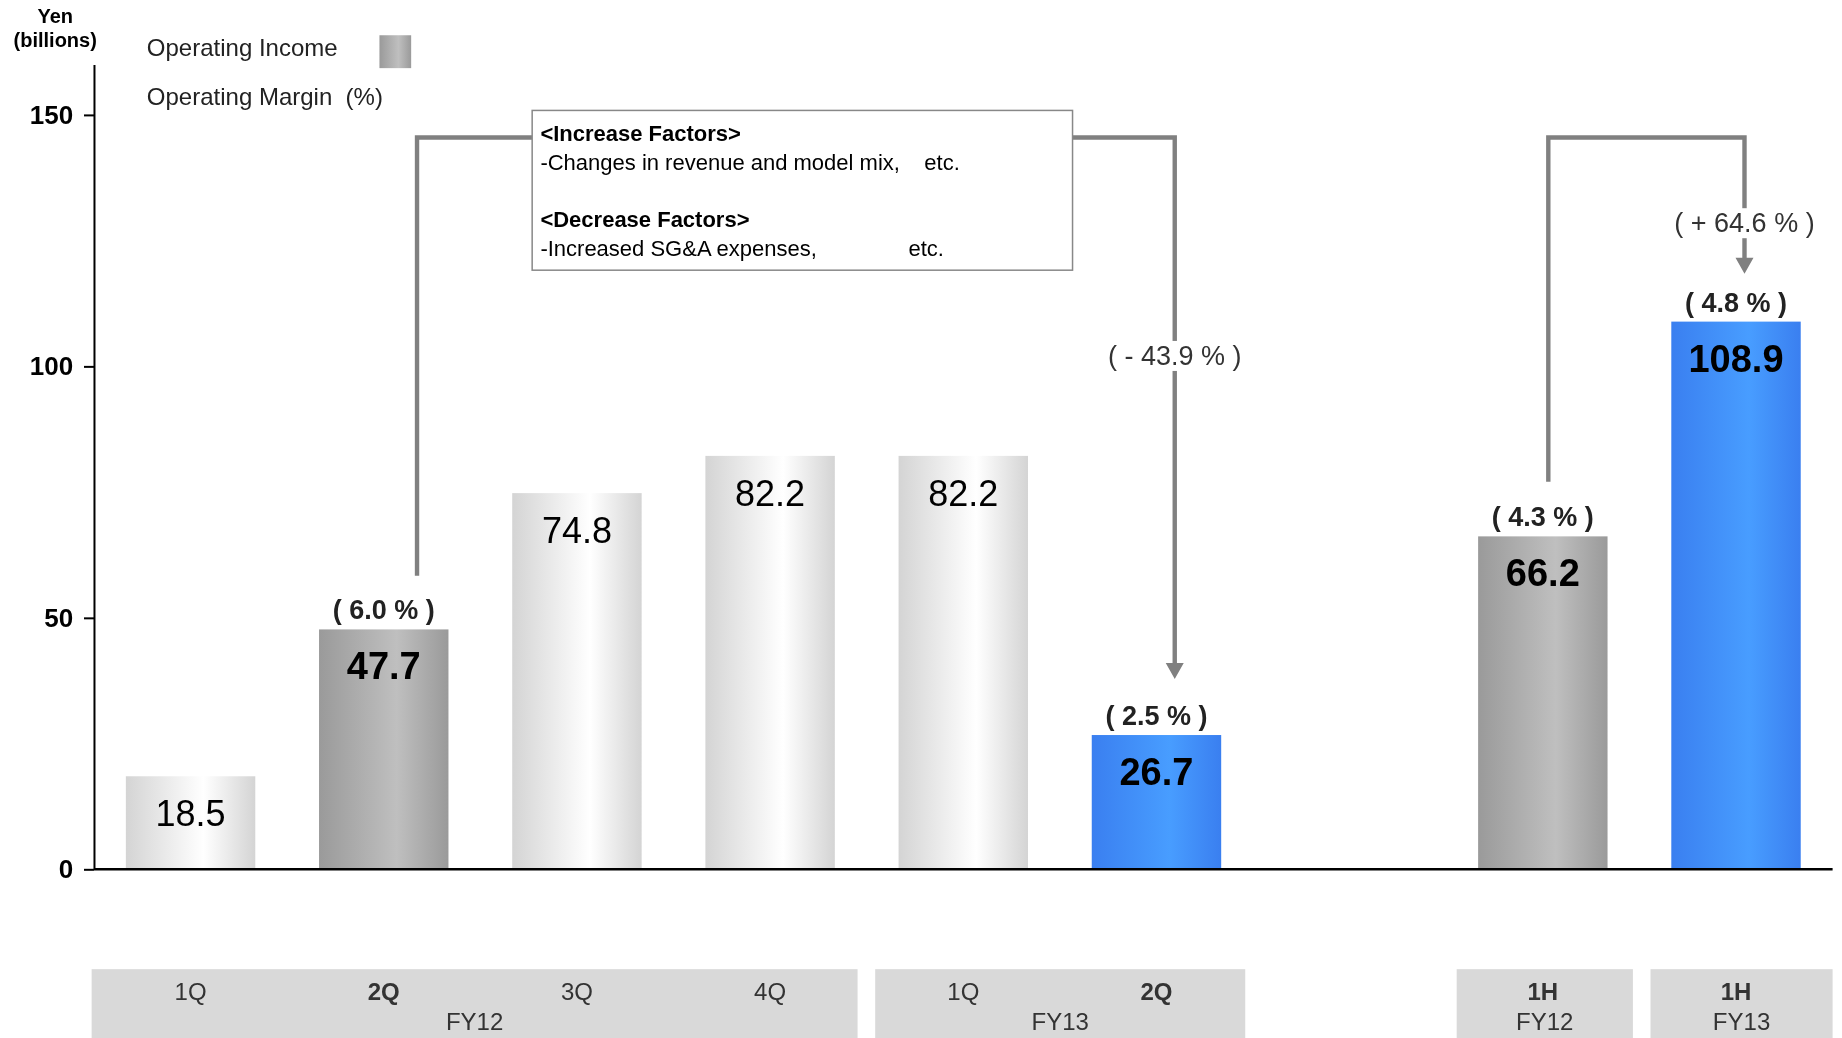 This screenshot has height=1038, width=1842. I want to click on annotation: ( 4.8 % ), so click(1736, 302).